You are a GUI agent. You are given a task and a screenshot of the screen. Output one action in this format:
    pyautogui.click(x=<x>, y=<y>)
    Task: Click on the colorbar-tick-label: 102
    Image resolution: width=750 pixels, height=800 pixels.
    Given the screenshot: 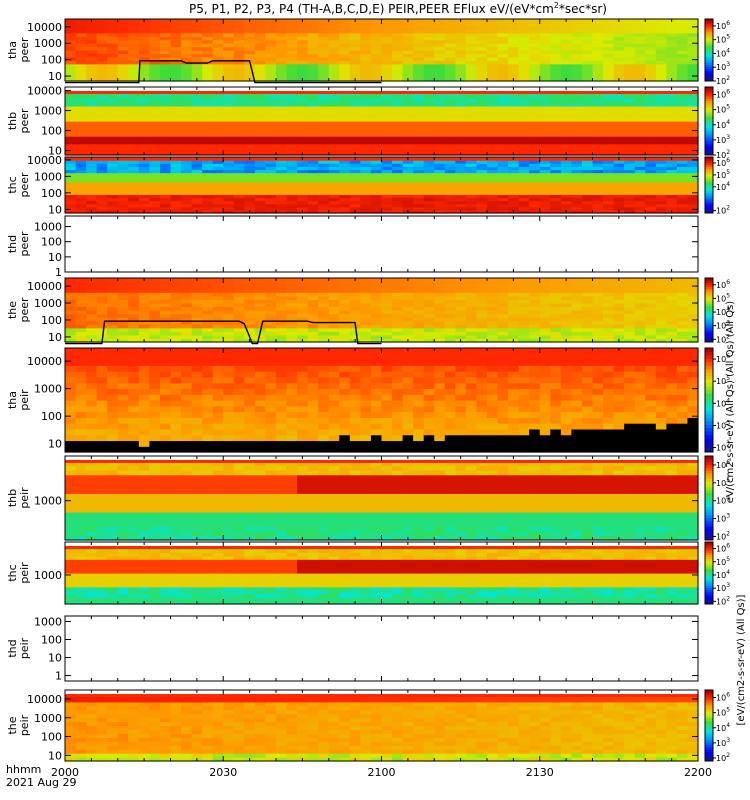 What is the action you would take?
    pyautogui.click(x=723, y=154)
    